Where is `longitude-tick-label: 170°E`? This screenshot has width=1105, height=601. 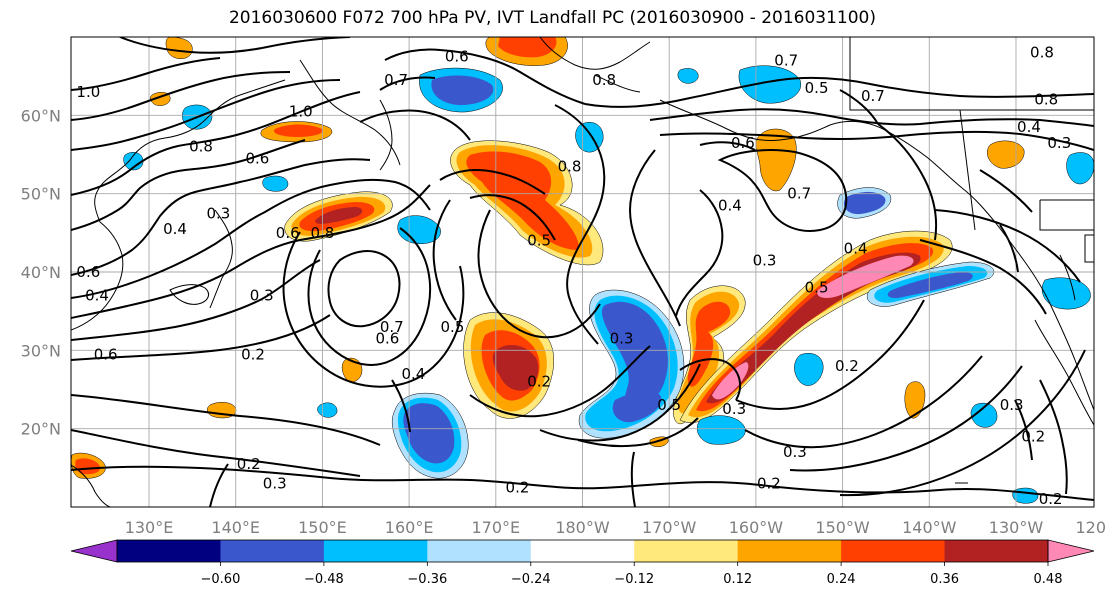
longitude-tick-label: 170°E is located at coordinates (495, 527).